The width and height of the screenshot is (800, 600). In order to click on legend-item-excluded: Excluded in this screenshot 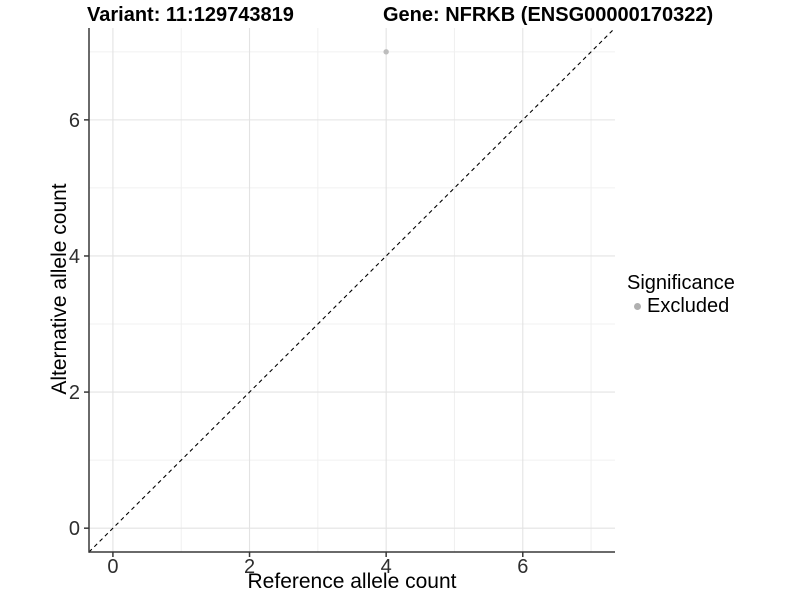, I will do `click(681, 306)`.